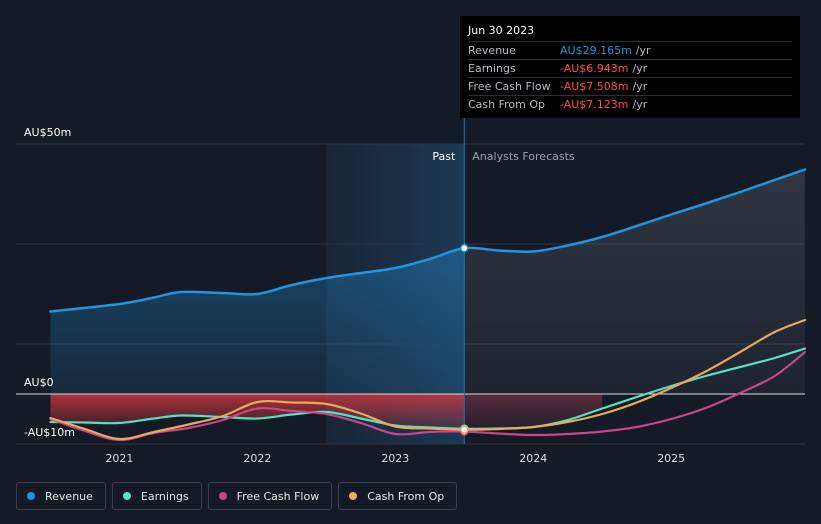 This screenshot has width=821, height=524. What do you see at coordinates (594, 104) in the screenshot?
I see `tooltip-value: -AU$7.123m` at bounding box center [594, 104].